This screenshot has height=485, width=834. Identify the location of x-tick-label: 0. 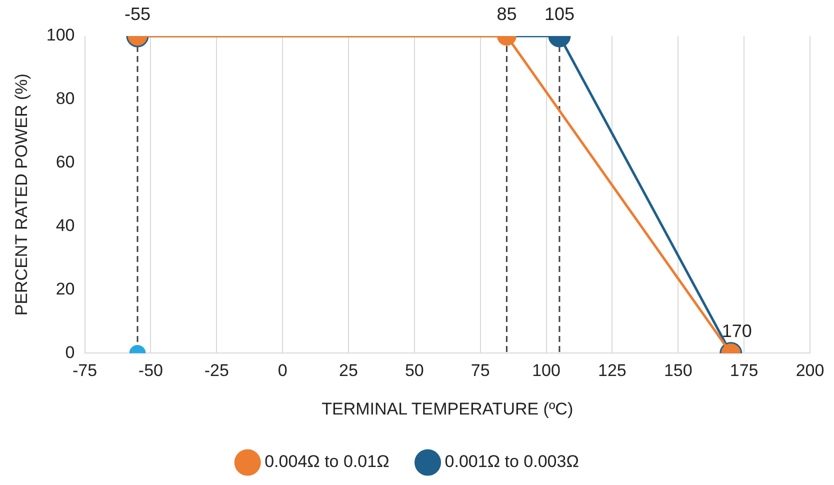
(283, 370).